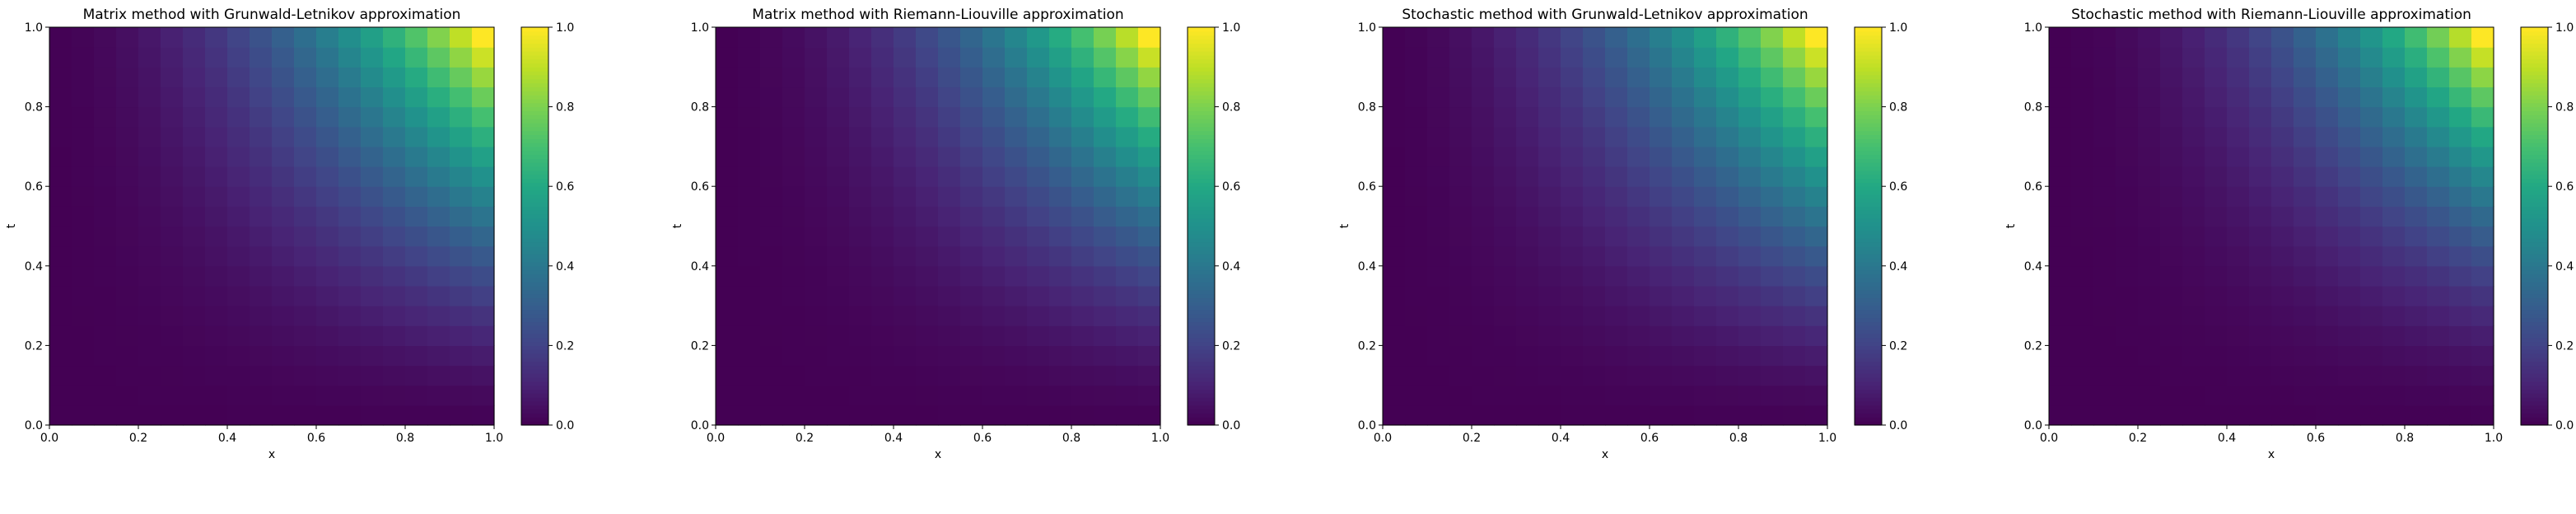  I want to click on colorbar-frame, so click(2534, 226).